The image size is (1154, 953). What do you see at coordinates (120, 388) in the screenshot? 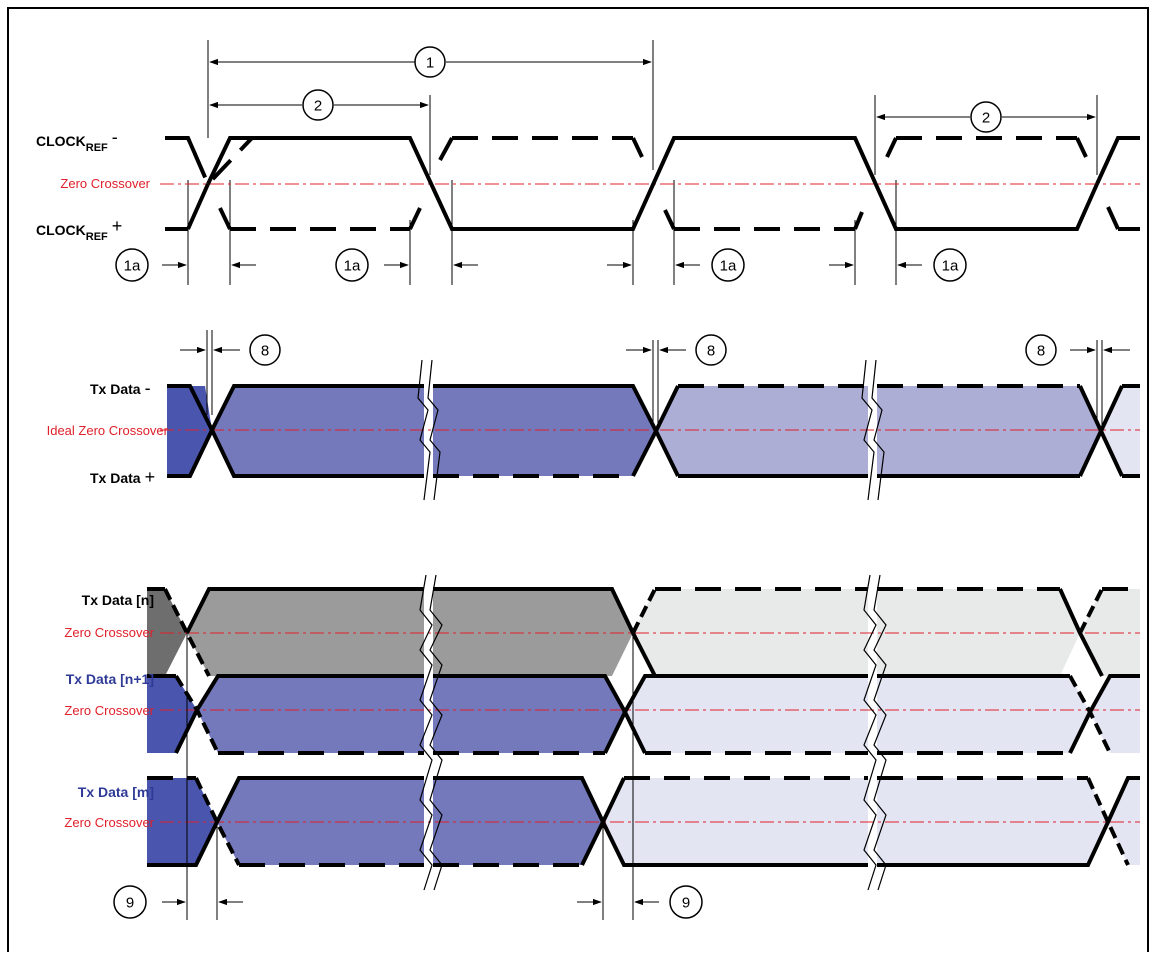
I see `tx-data-minus-label: Tx Data -` at bounding box center [120, 388].